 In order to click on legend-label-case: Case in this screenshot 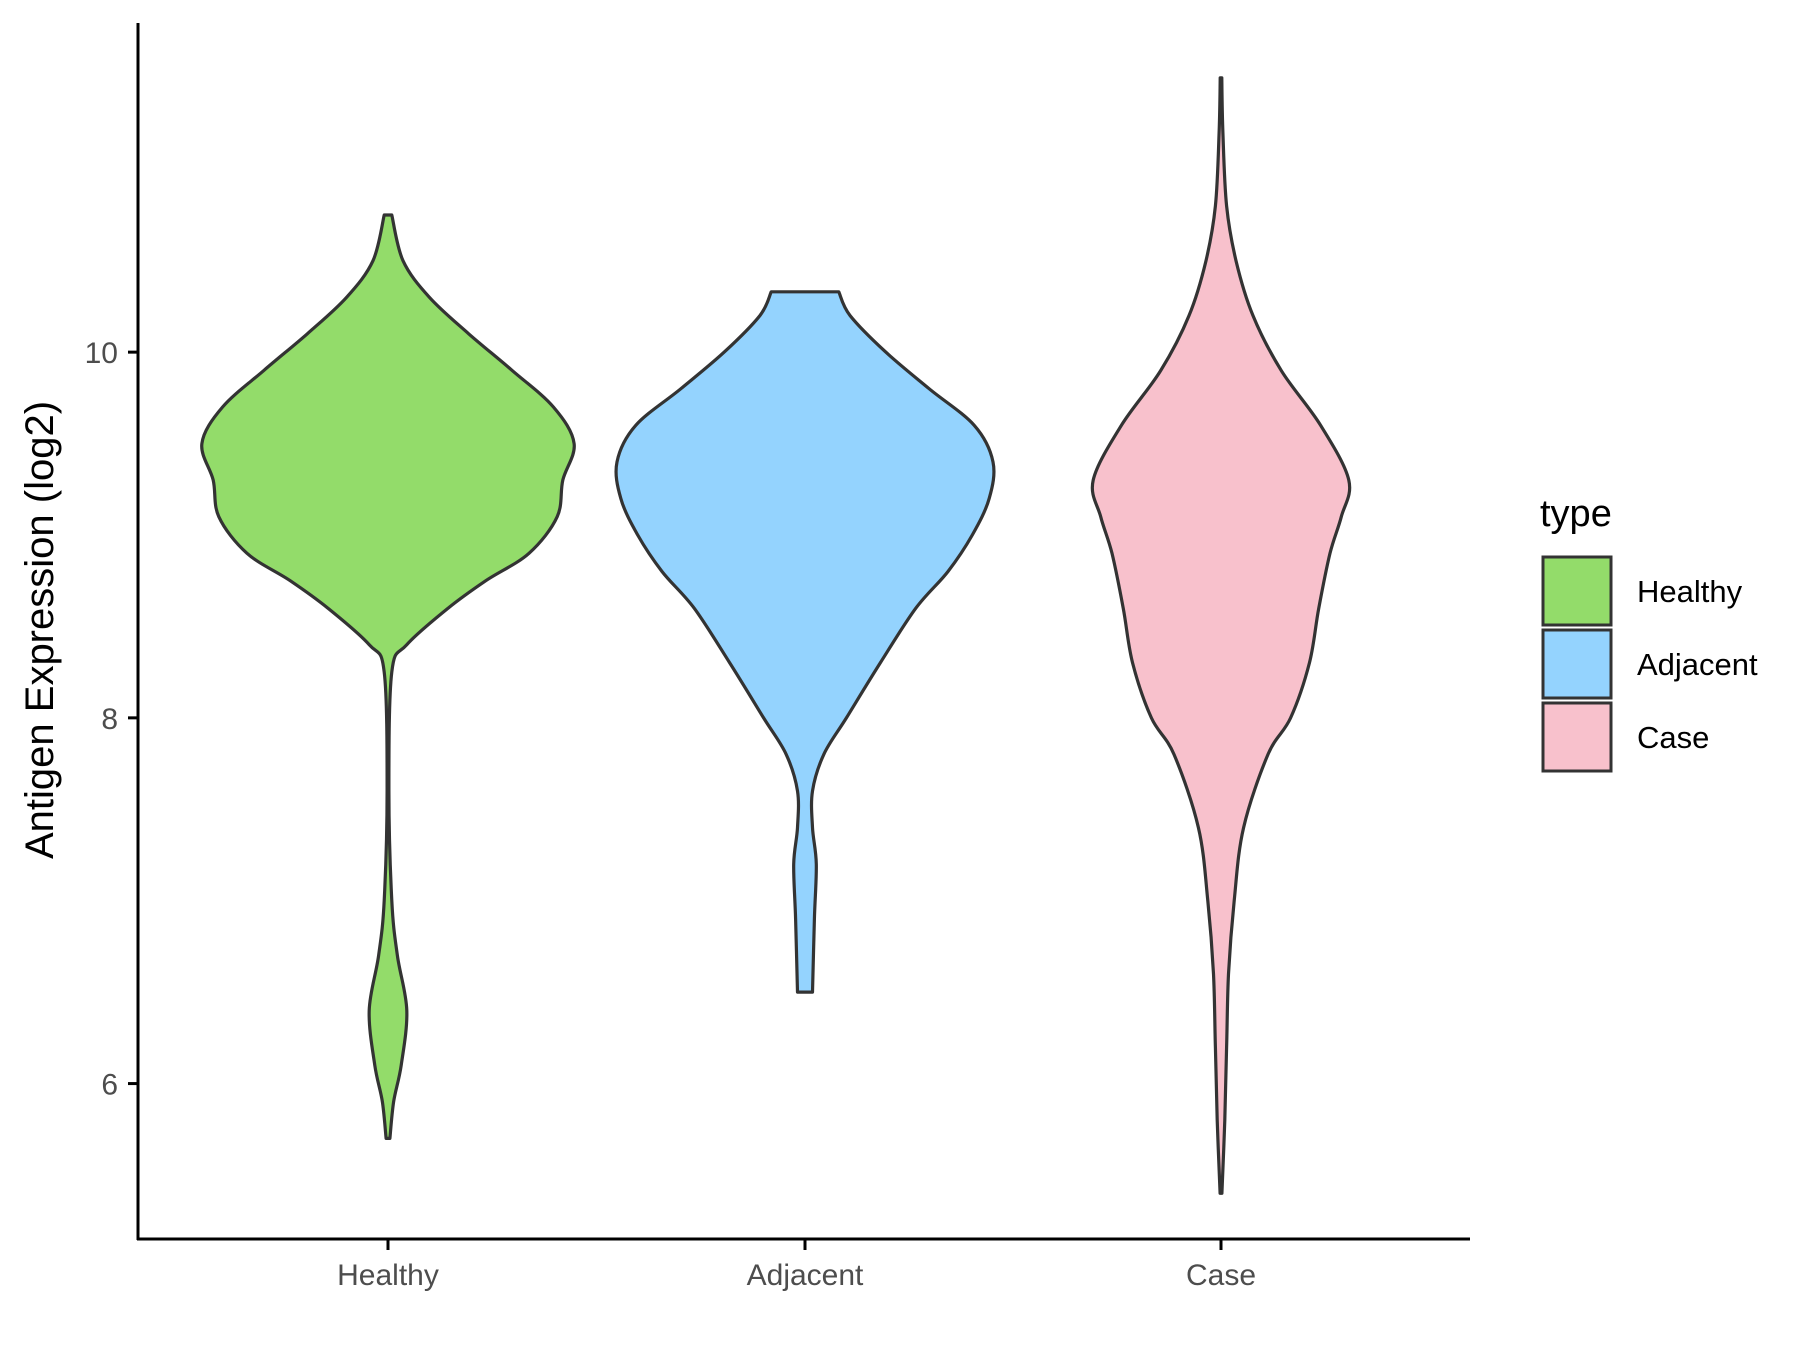, I will do `click(1673, 737)`.